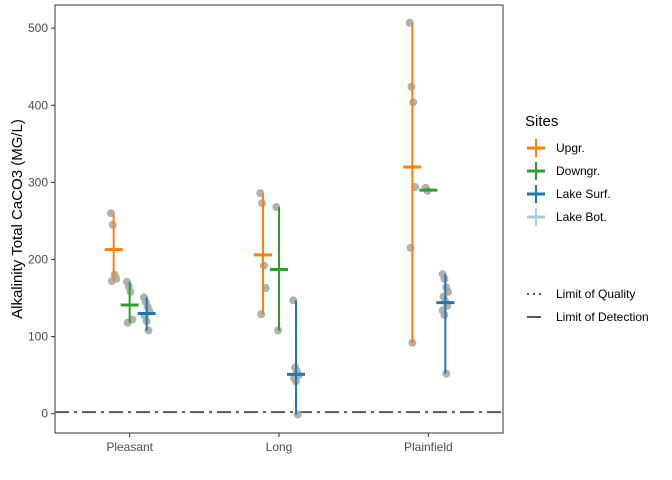 The height and width of the screenshot is (480, 672). Describe the element at coordinates (578, 171) in the screenshot. I see `legend-label: Downgr.` at that location.